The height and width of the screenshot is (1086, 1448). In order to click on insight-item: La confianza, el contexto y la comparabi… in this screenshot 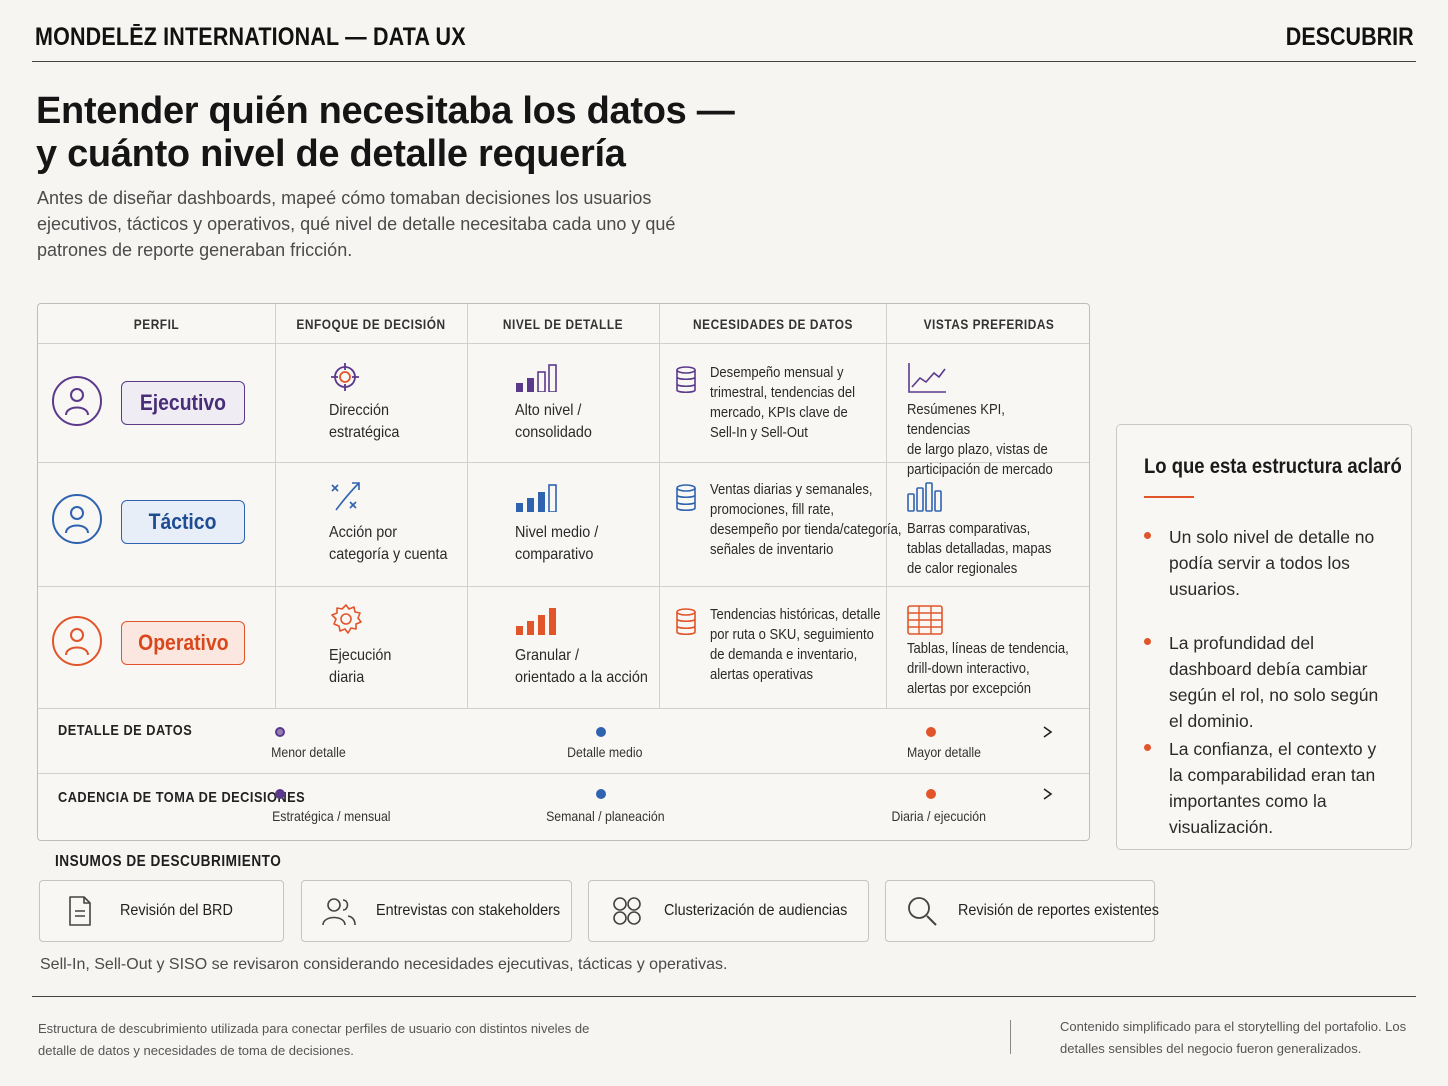, I will do `click(1269, 788)`.